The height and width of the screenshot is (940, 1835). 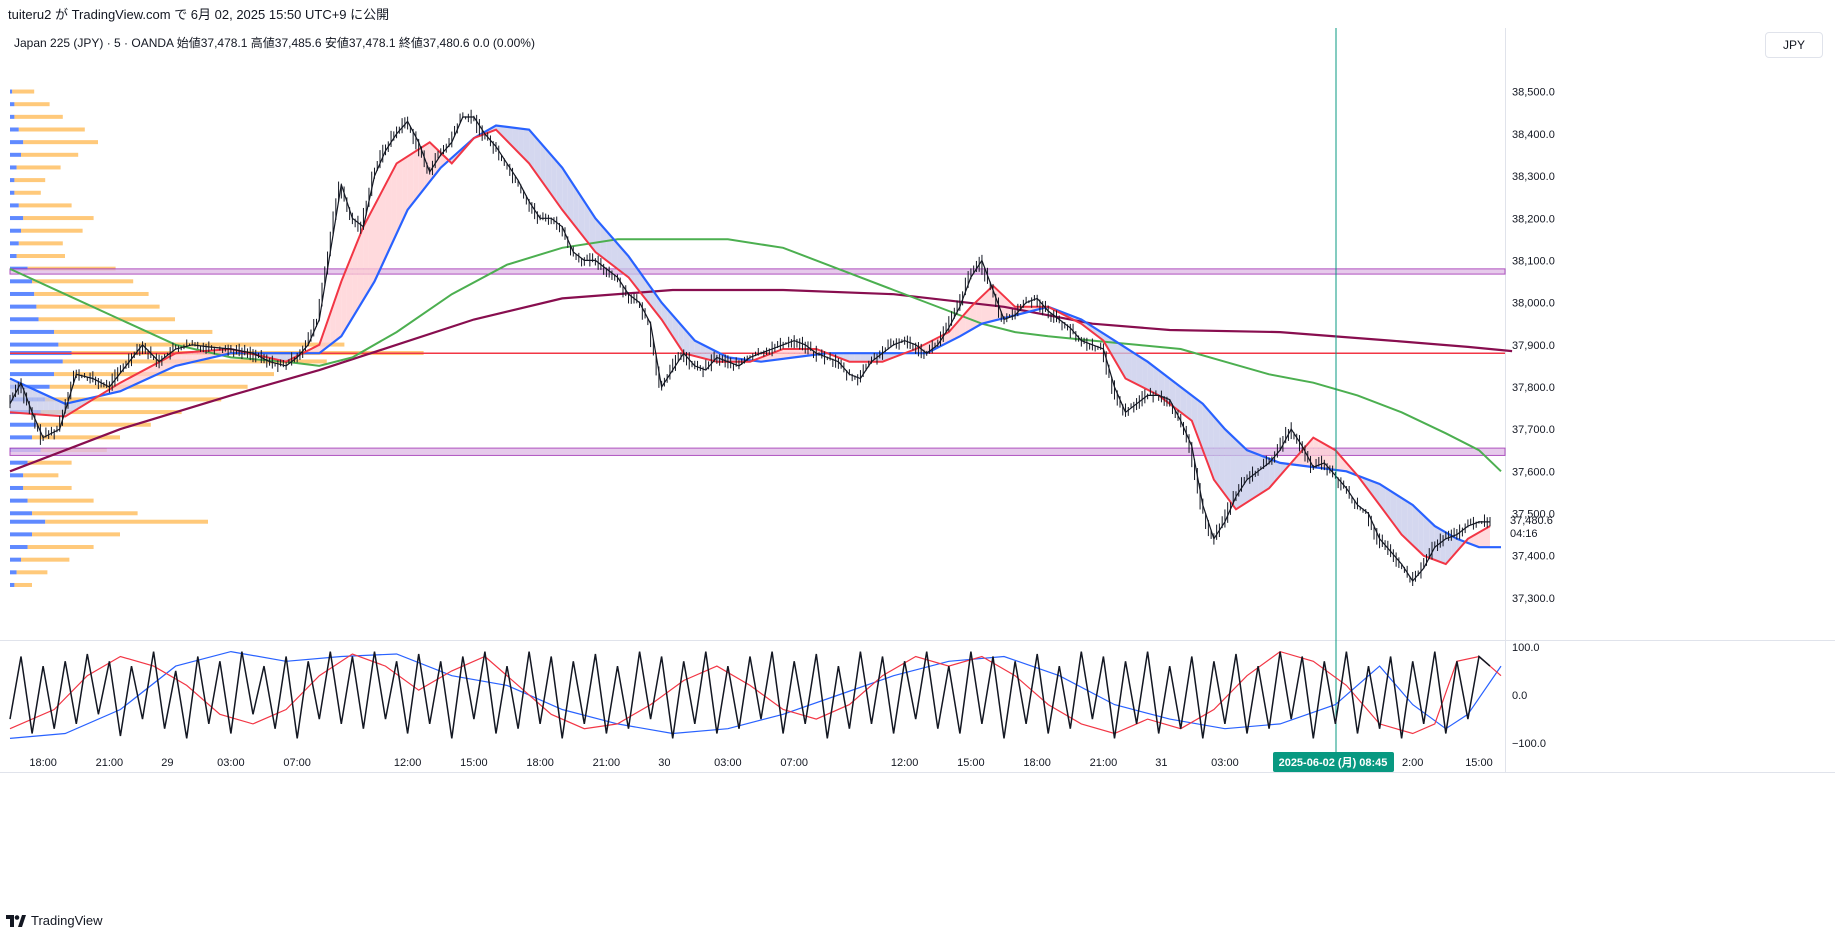 I want to click on osc-tick-label: −100.0, so click(x=1529, y=744).